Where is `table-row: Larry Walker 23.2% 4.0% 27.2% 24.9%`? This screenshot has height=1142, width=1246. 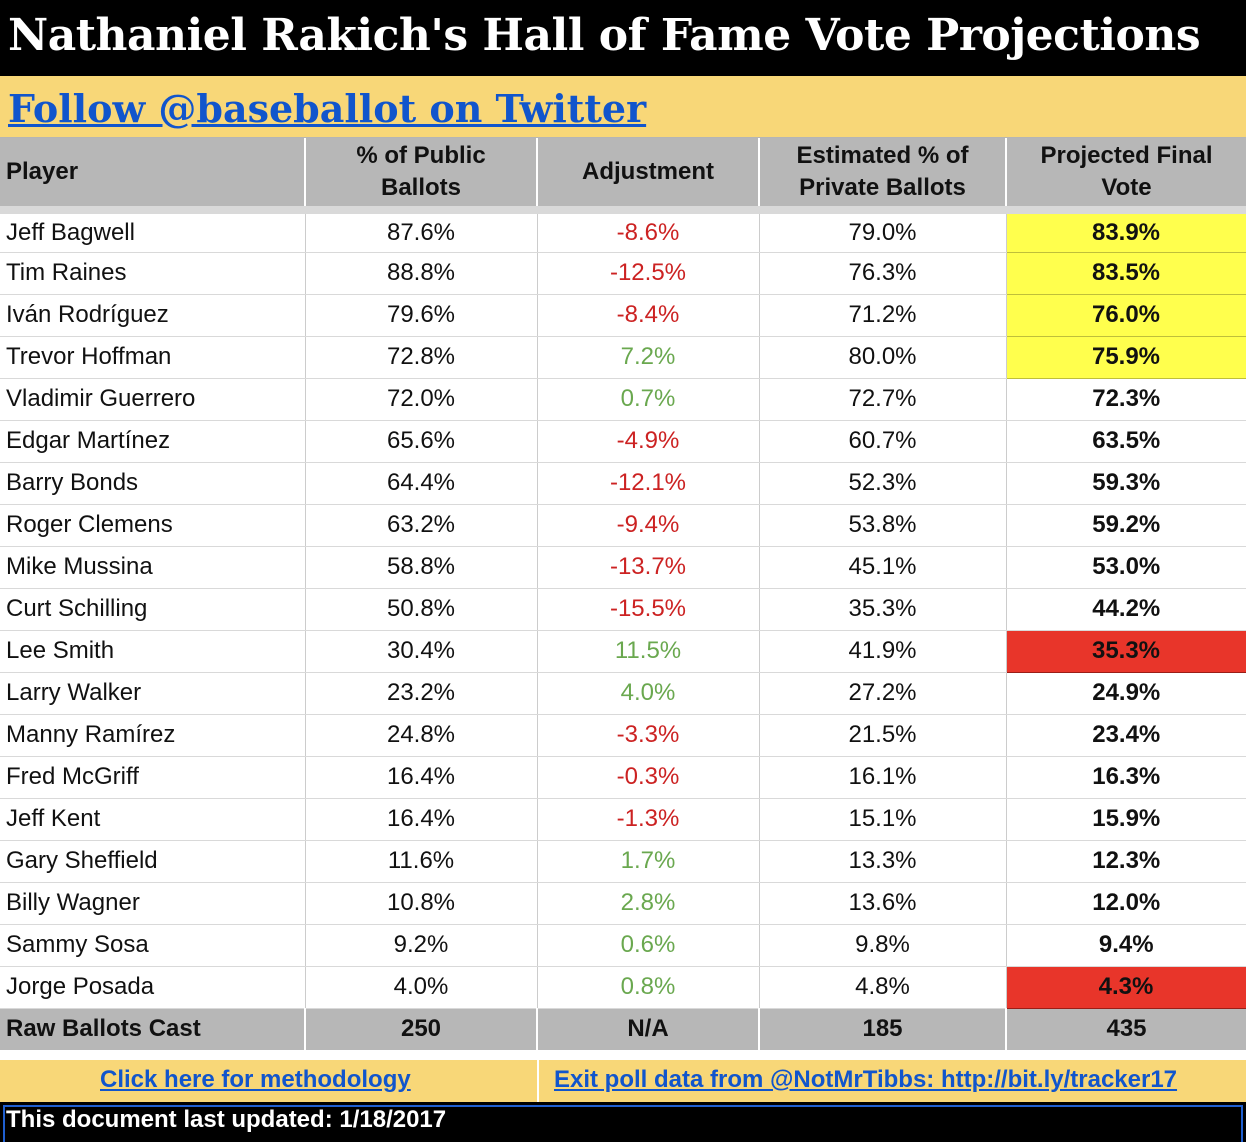
table-row: Larry Walker 23.2% 4.0% 27.2% 24.9% is located at coordinates (623, 693).